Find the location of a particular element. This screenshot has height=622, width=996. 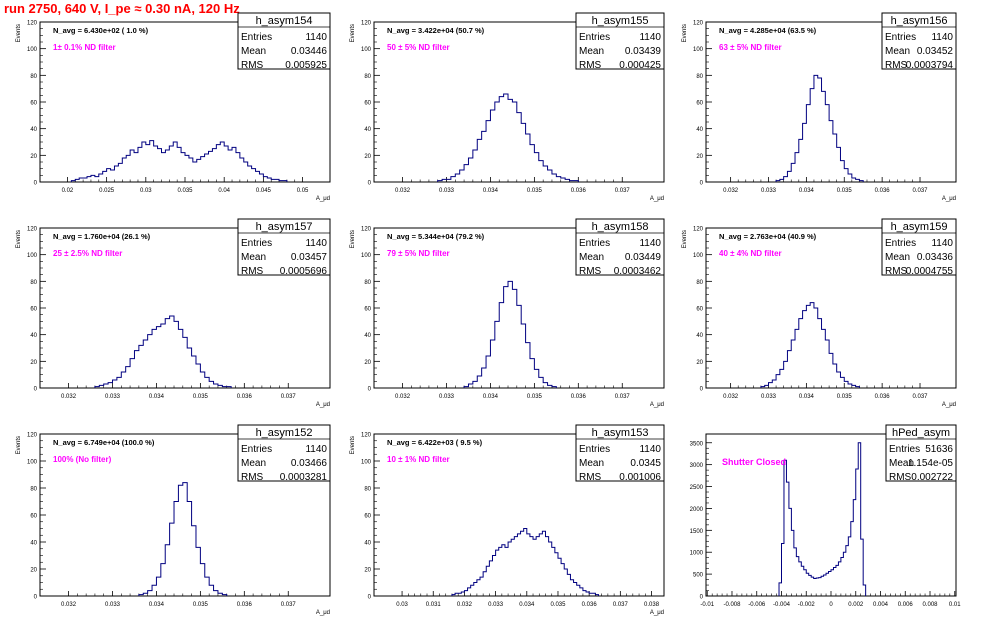

x-tick-label: 0.05 is located at coordinates (303, 191).